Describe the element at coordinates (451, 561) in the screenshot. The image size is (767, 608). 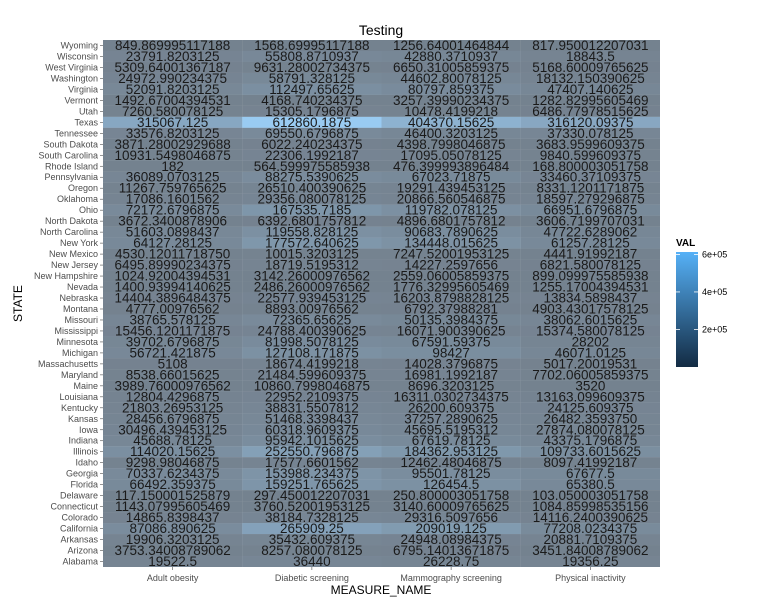
I see `cell-value-label: 26228.75` at that location.